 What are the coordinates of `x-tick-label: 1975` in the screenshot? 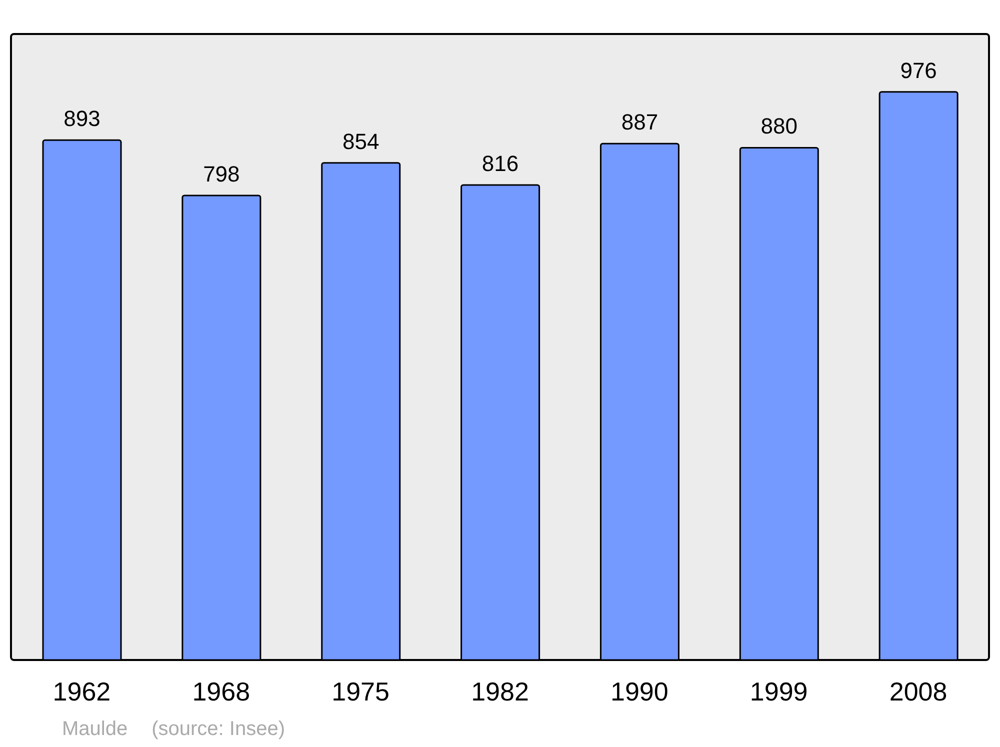 It's located at (361, 691).